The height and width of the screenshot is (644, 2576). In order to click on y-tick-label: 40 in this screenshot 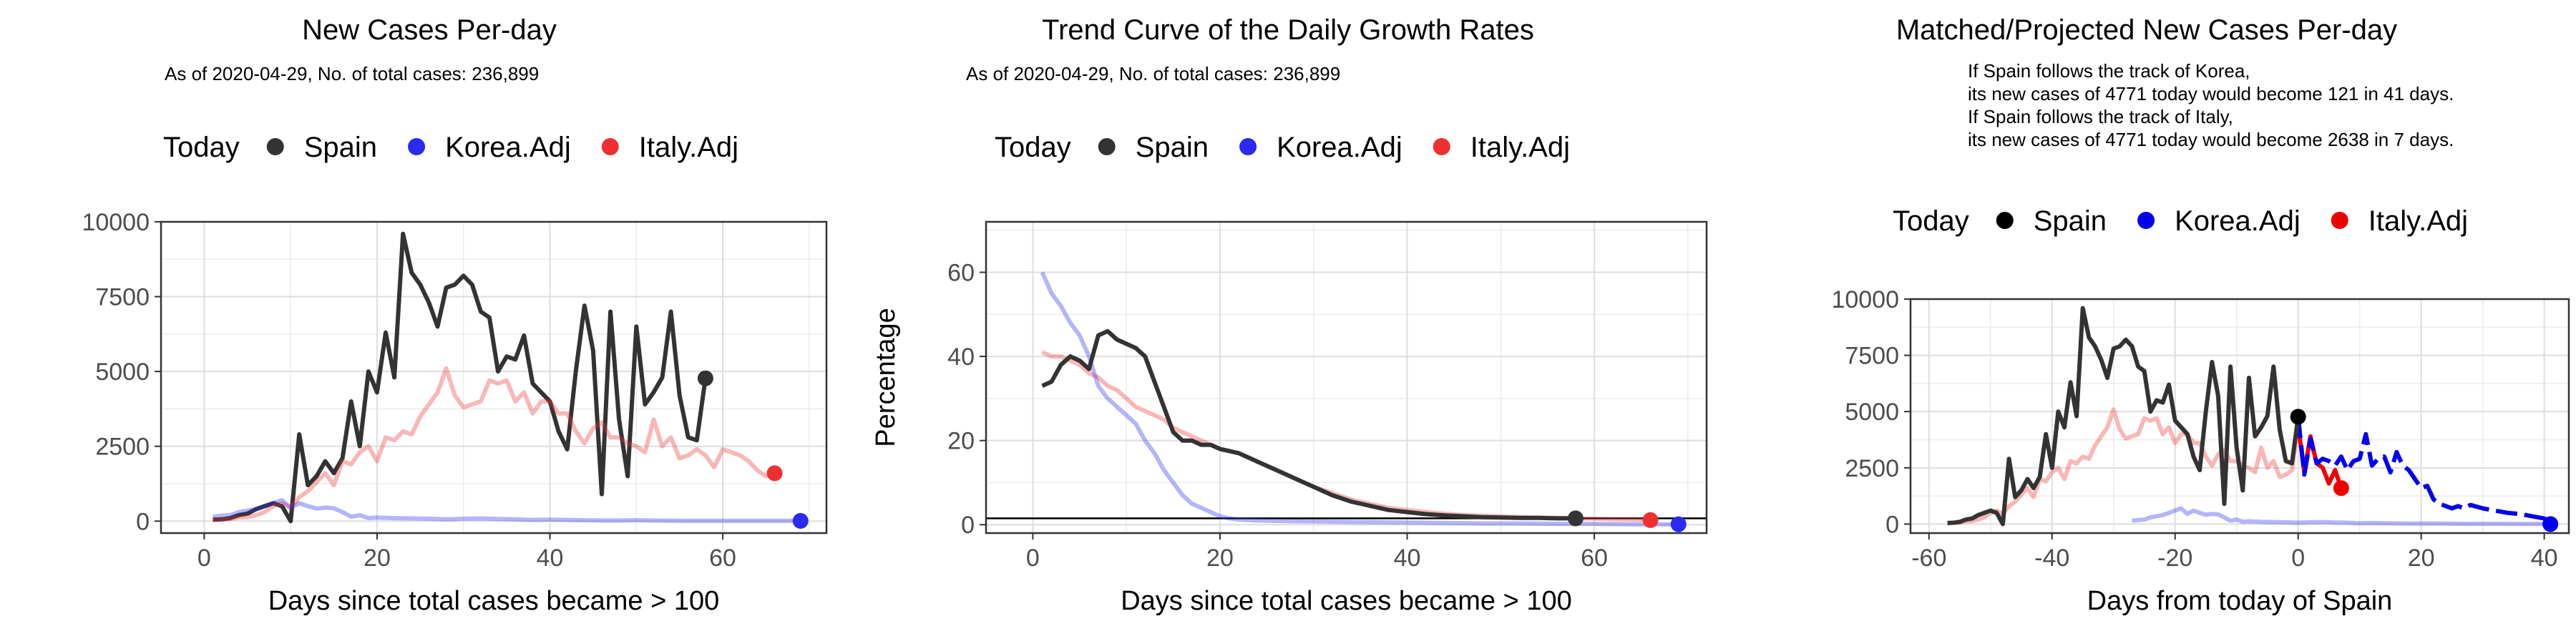, I will do `click(961, 357)`.